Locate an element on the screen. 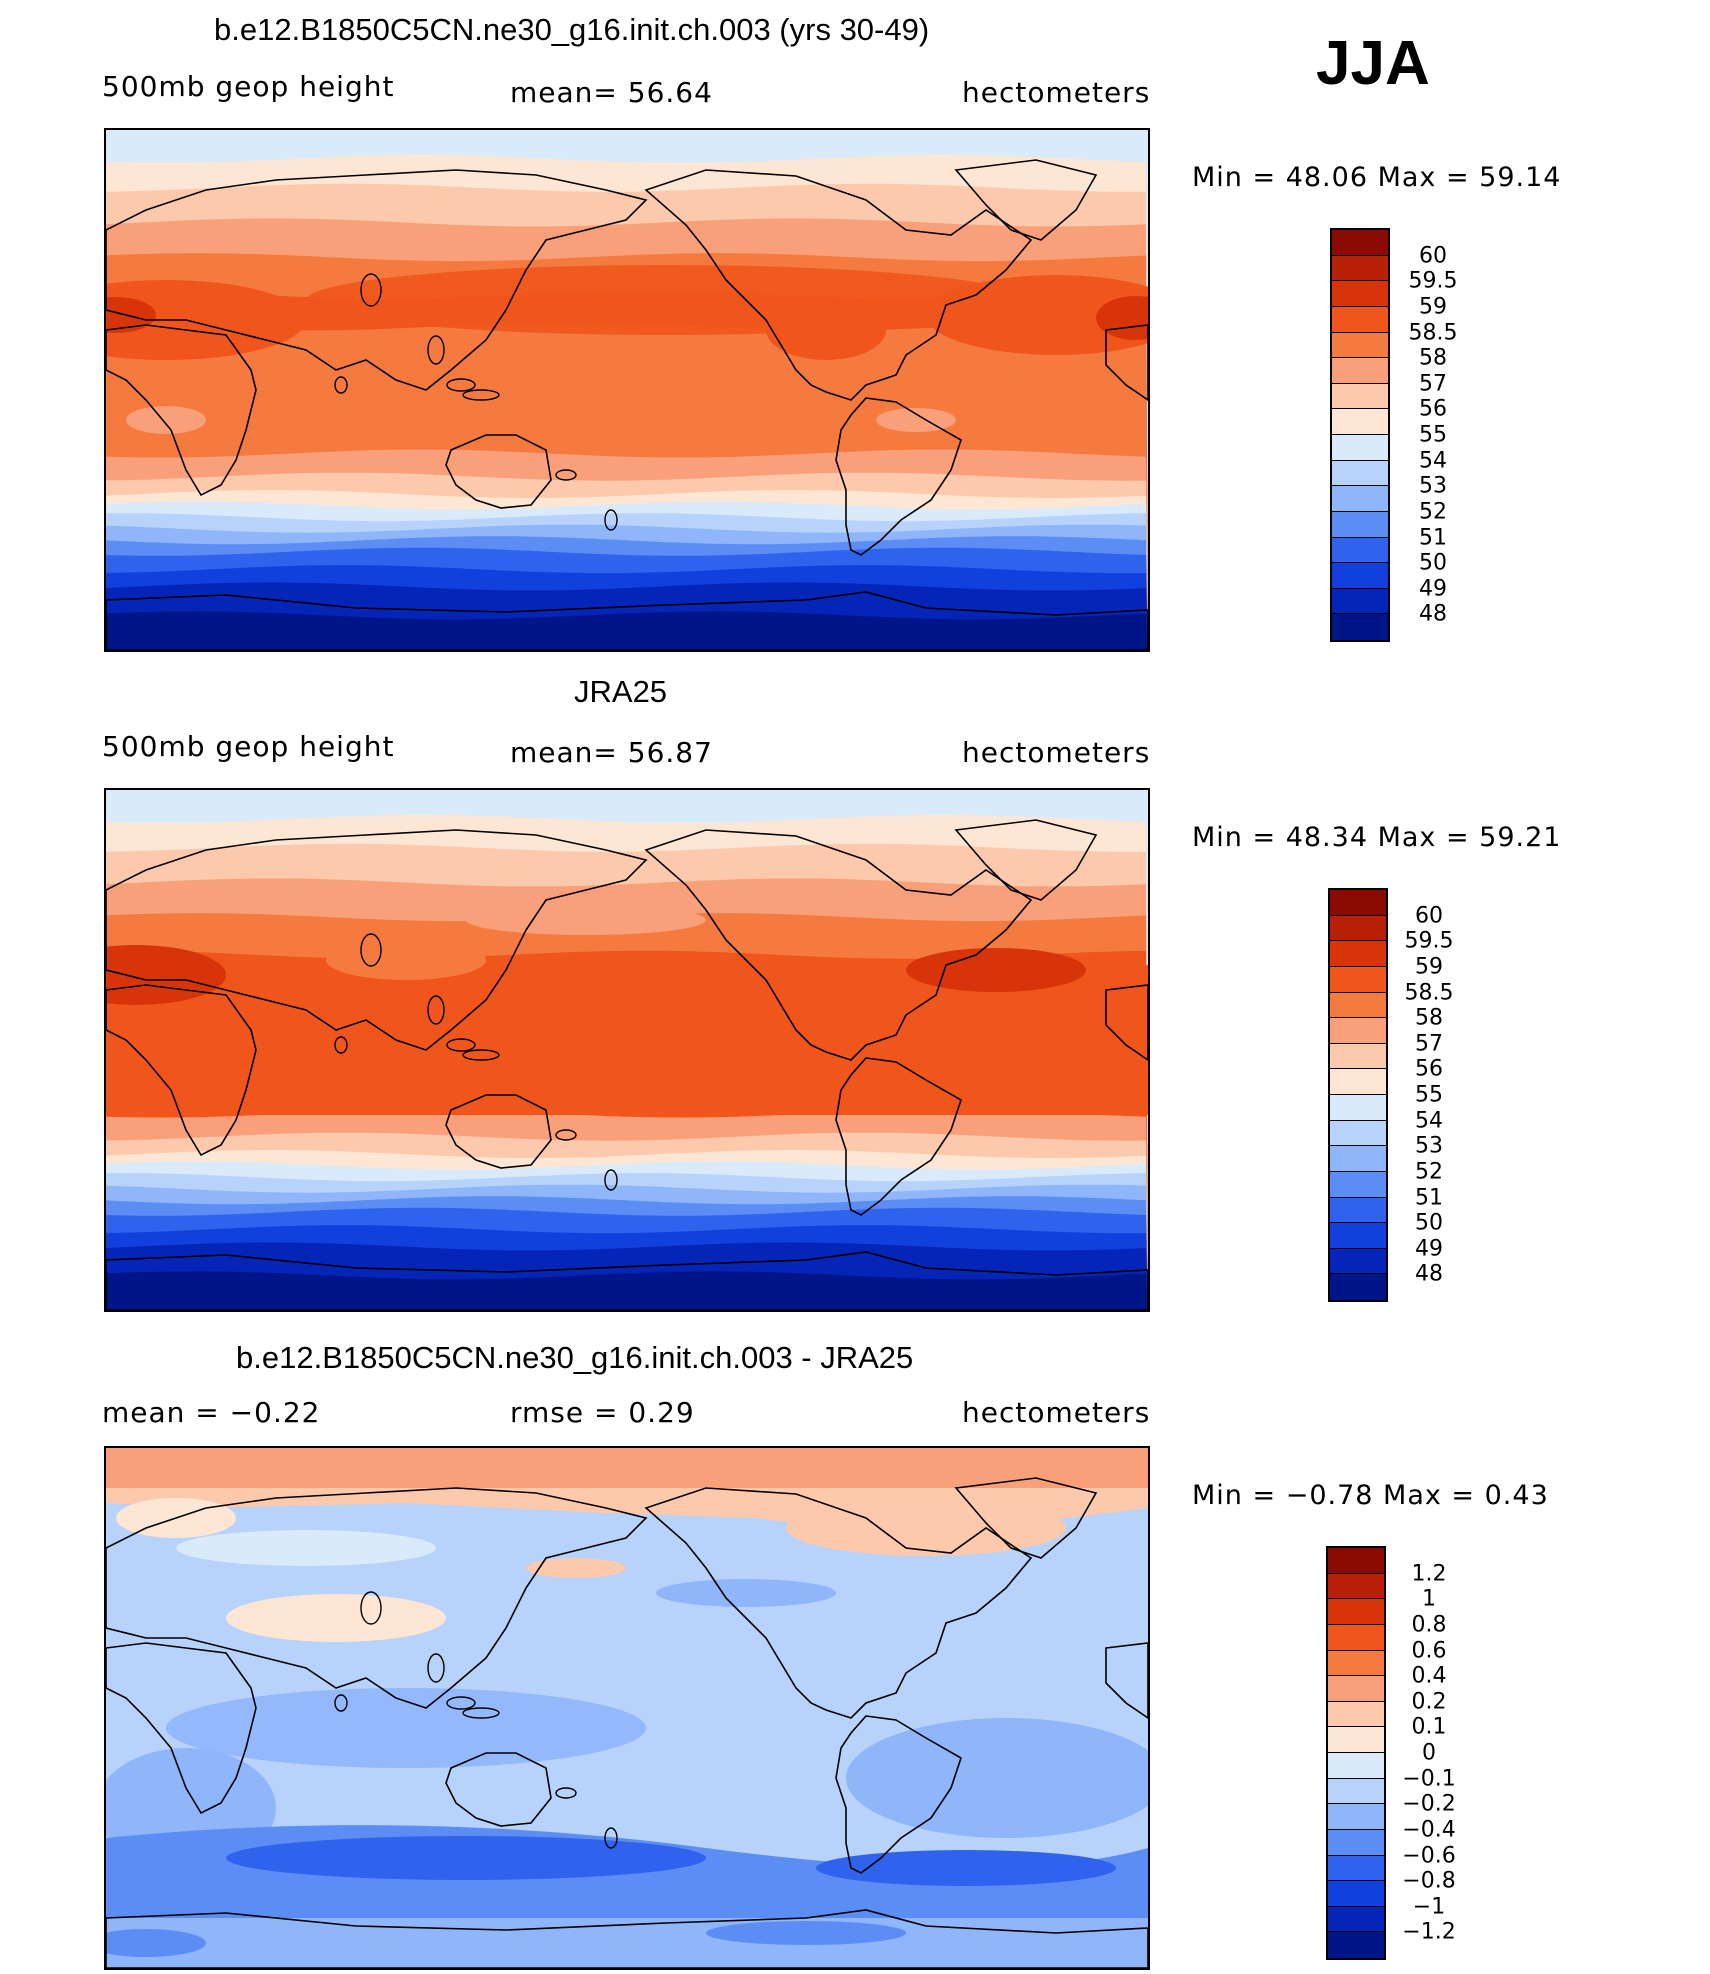  panel1-mean: mean= 56.64 is located at coordinates (611, 92).